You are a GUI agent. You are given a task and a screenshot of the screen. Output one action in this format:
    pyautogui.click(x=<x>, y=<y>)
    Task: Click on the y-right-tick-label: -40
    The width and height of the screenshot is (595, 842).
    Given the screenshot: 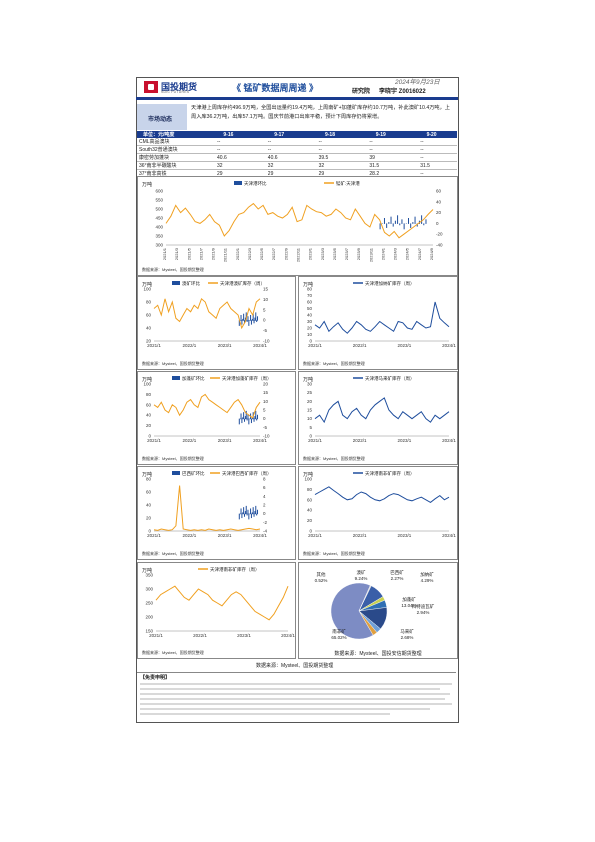 What is the action you would take?
    pyautogui.click(x=439, y=245)
    